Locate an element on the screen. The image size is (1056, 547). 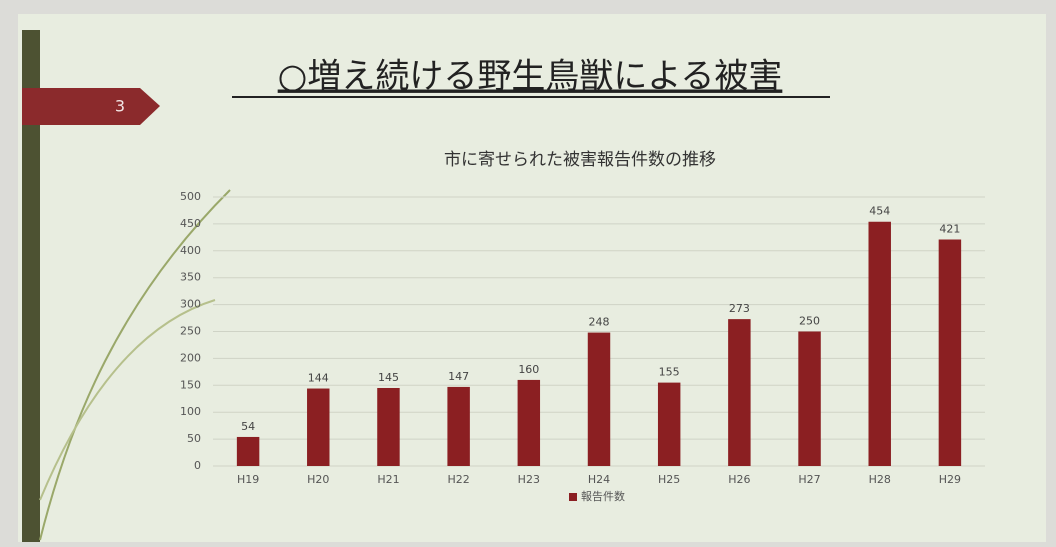
page-tab is located at coordinates (91, 106).